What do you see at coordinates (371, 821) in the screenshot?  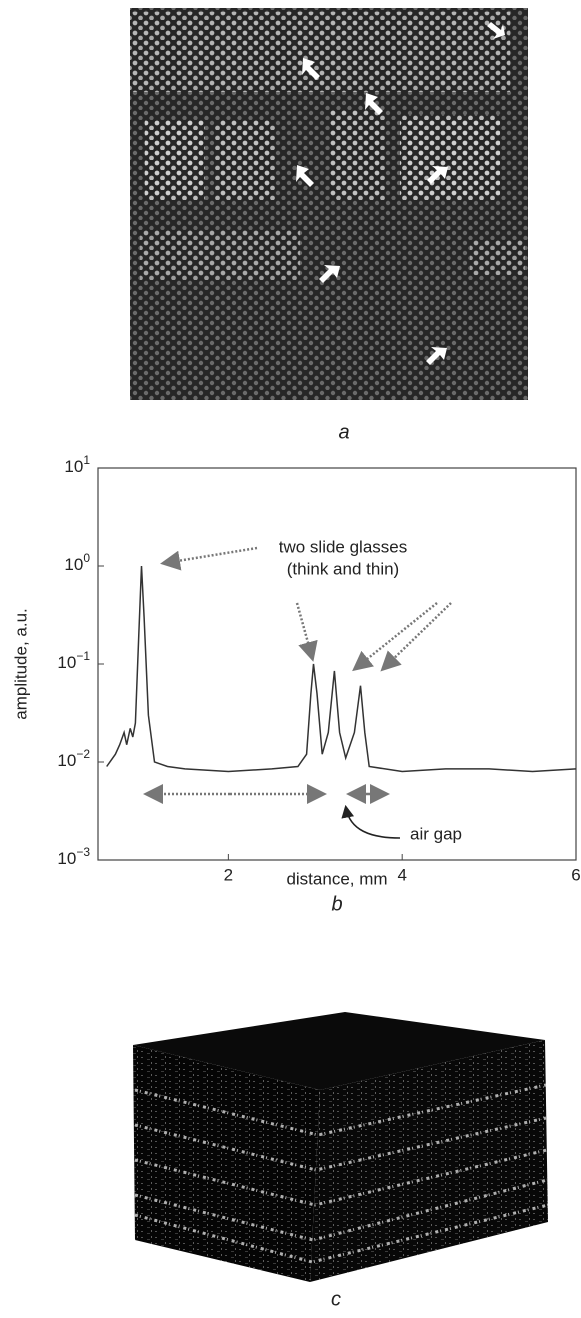 I see `air-gap-arrow` at bounding box center [371, 821].